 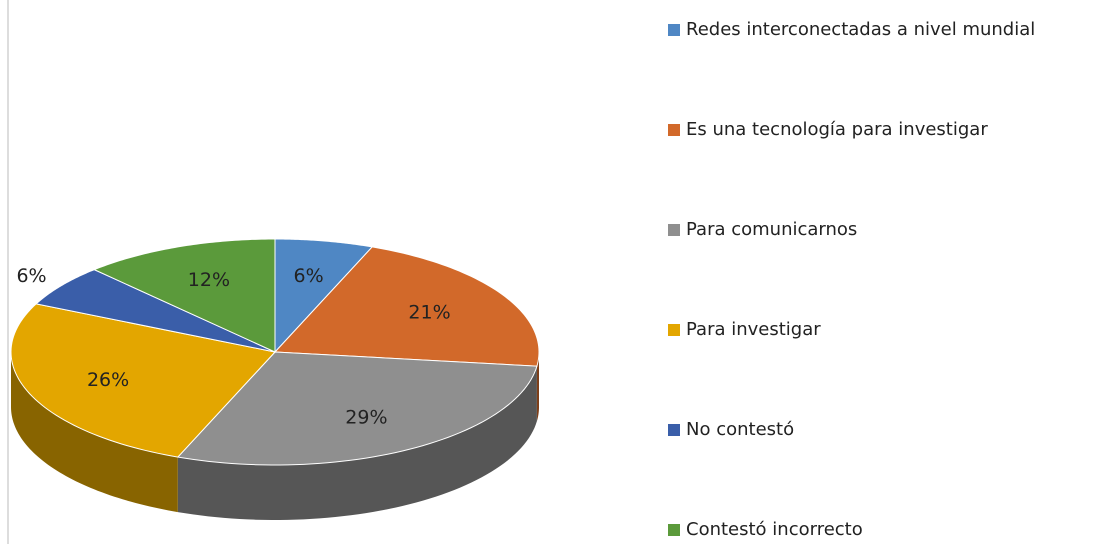 What do you see at coordinates (429, 312) in the screenshot?
I see `data-label: 21%` at bounding box center [429, 312].